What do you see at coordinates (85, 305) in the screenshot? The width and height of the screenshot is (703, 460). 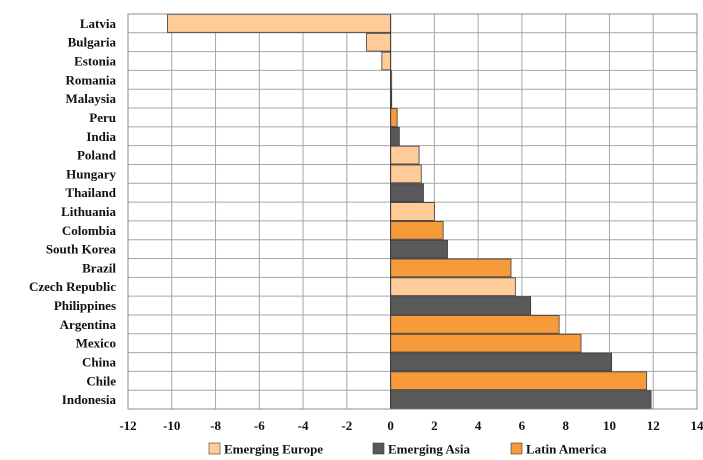 I see `category-label-philippines: Philippines` at bounding box center [85, 305].